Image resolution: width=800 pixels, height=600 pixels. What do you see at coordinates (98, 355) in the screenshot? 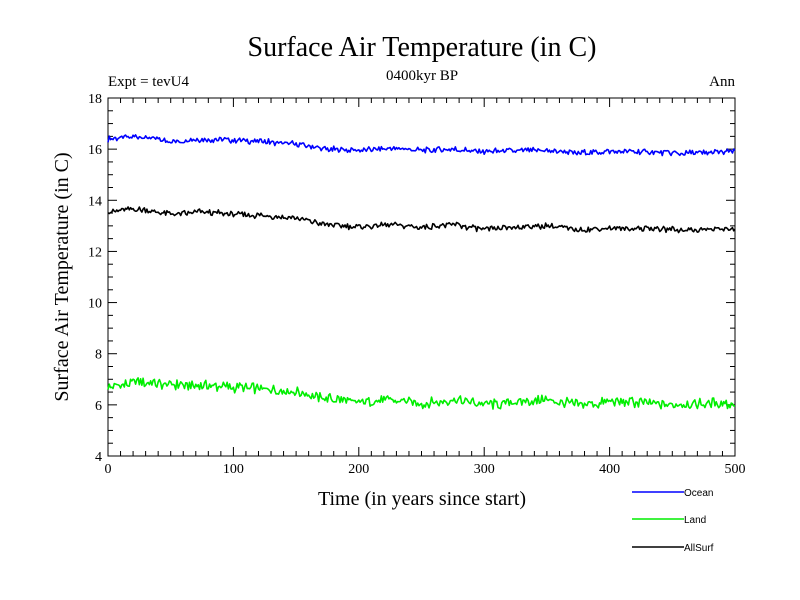
I see `y-tick-label: 8` at bounding box center [98, 355].